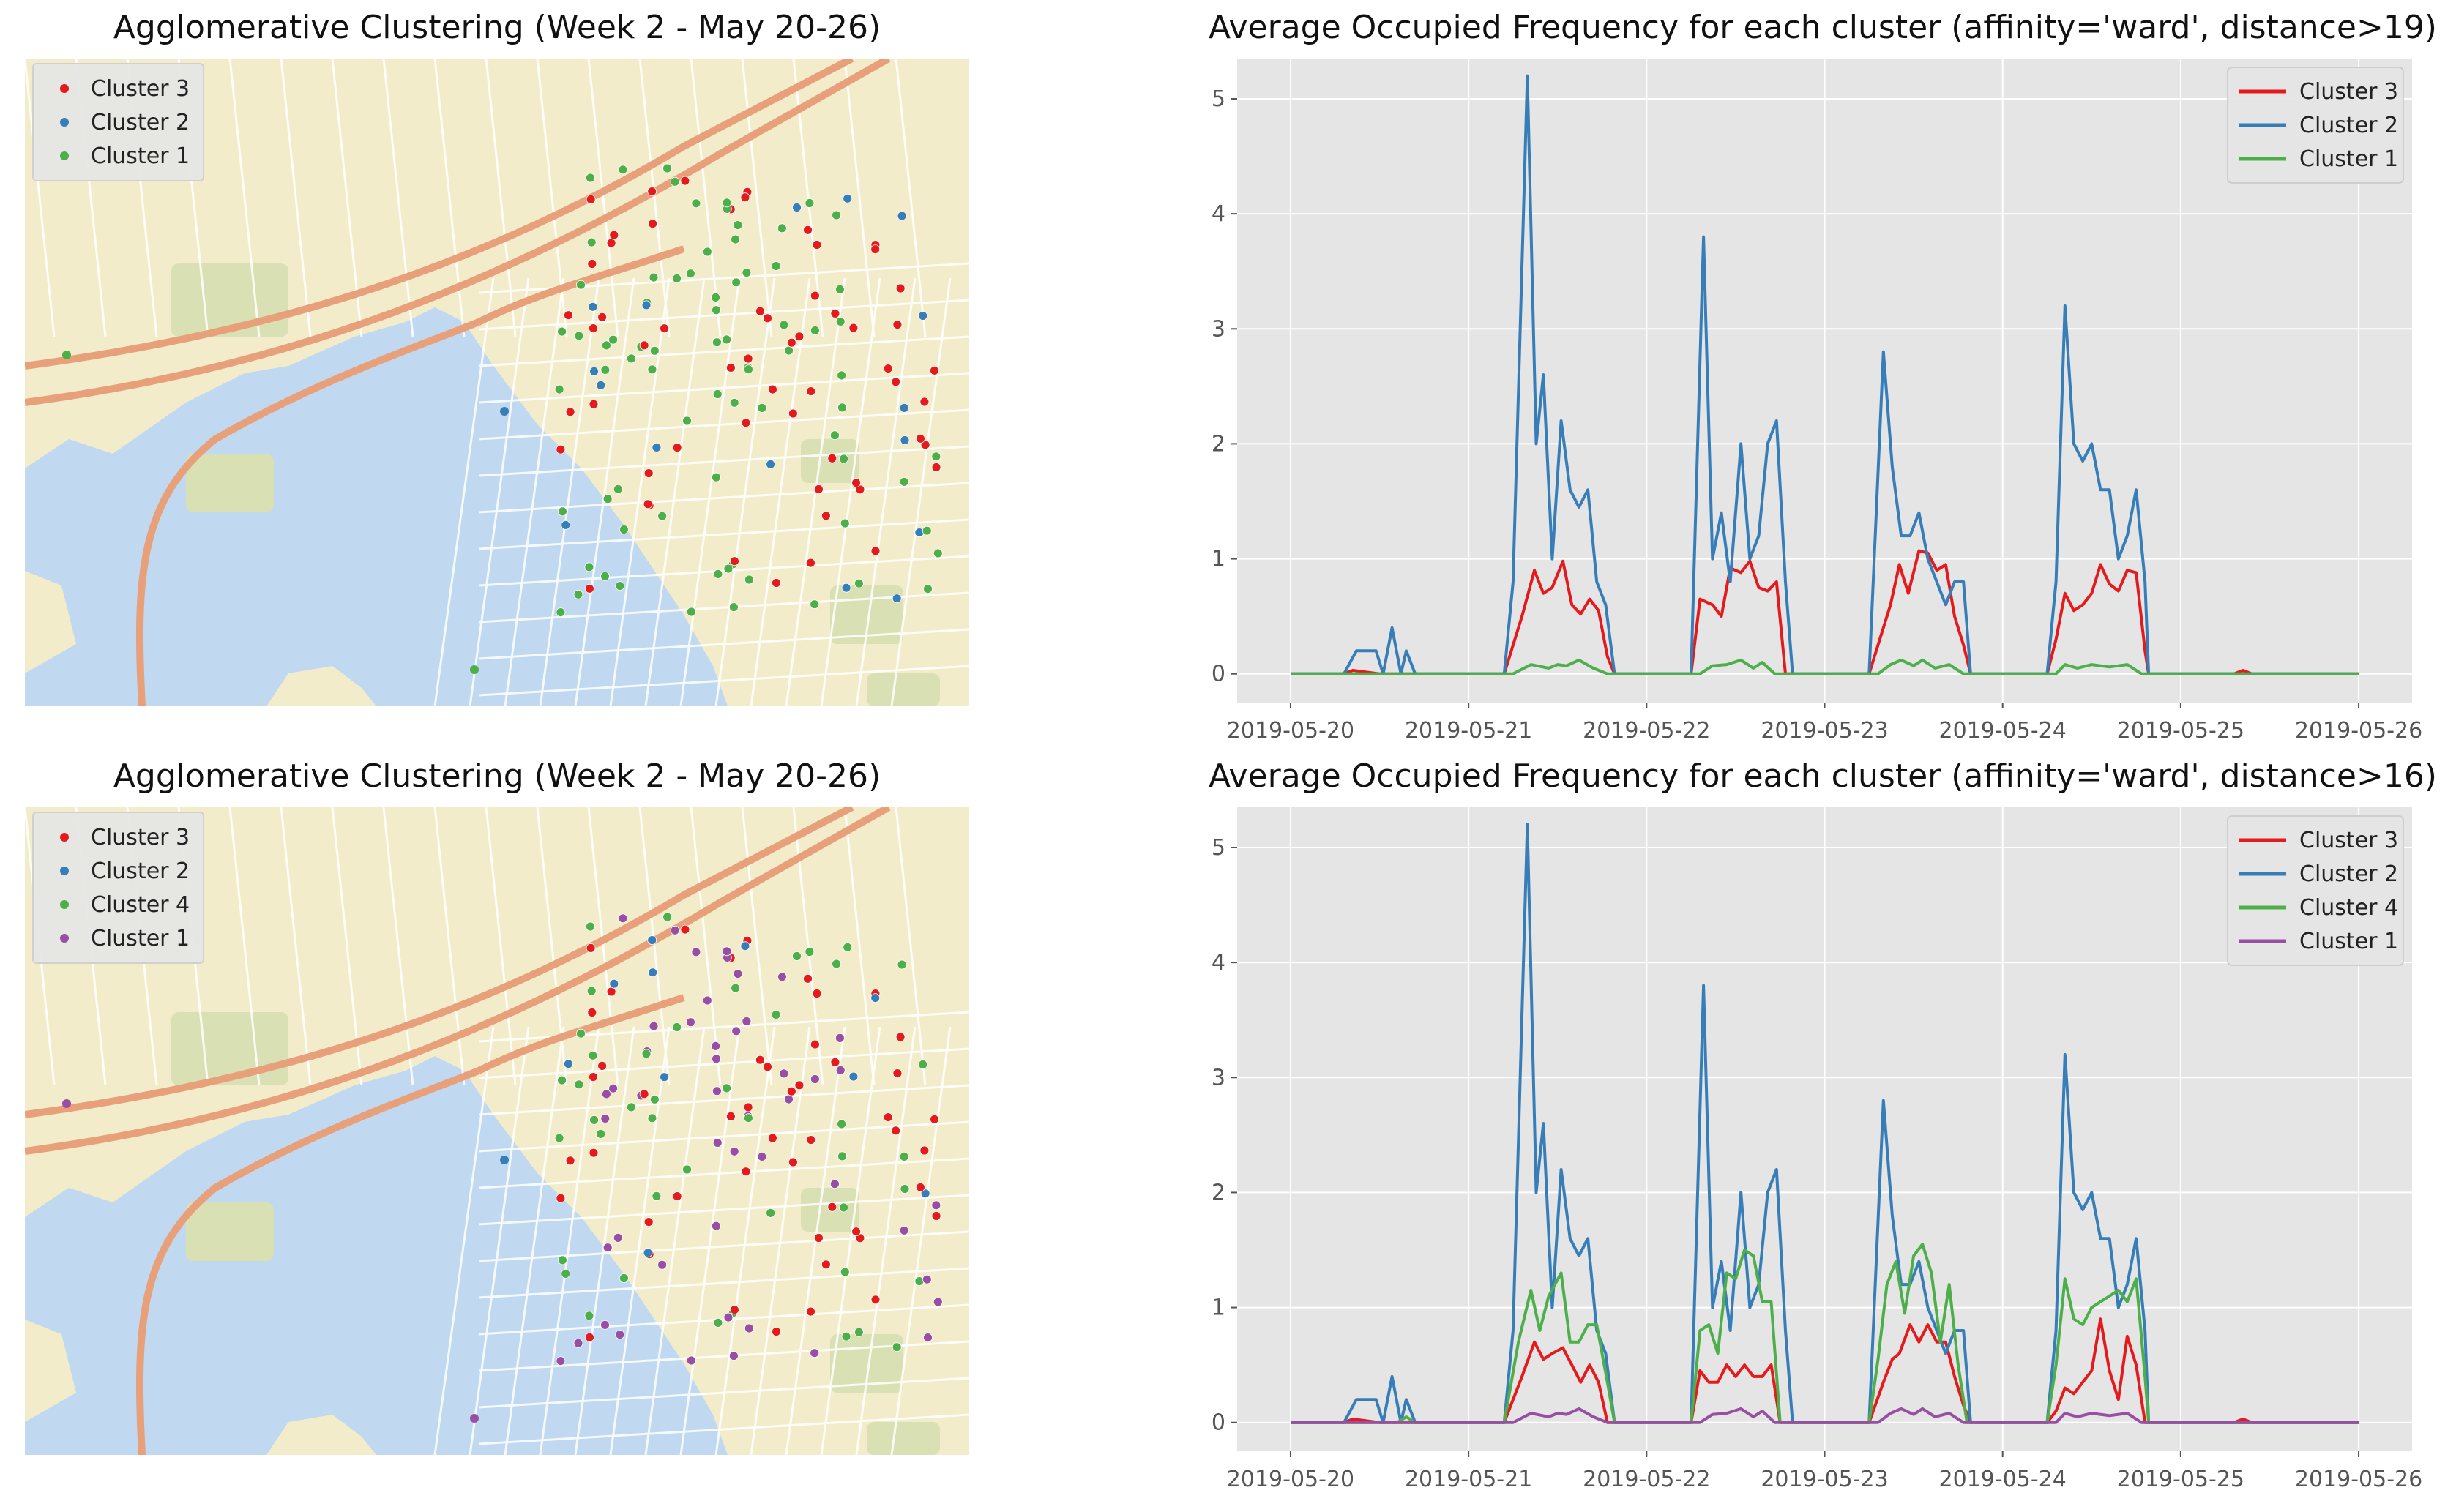 The image size is (2456, 1512). What do you see at coordinates (1218, 1077) in the screenshot?
I see `y-tick-label: 3` at bounding box center [1218, 1077].